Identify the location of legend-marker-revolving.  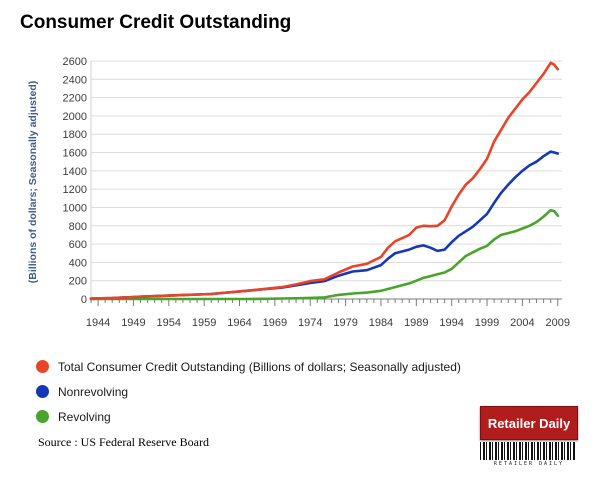
(42, 416).